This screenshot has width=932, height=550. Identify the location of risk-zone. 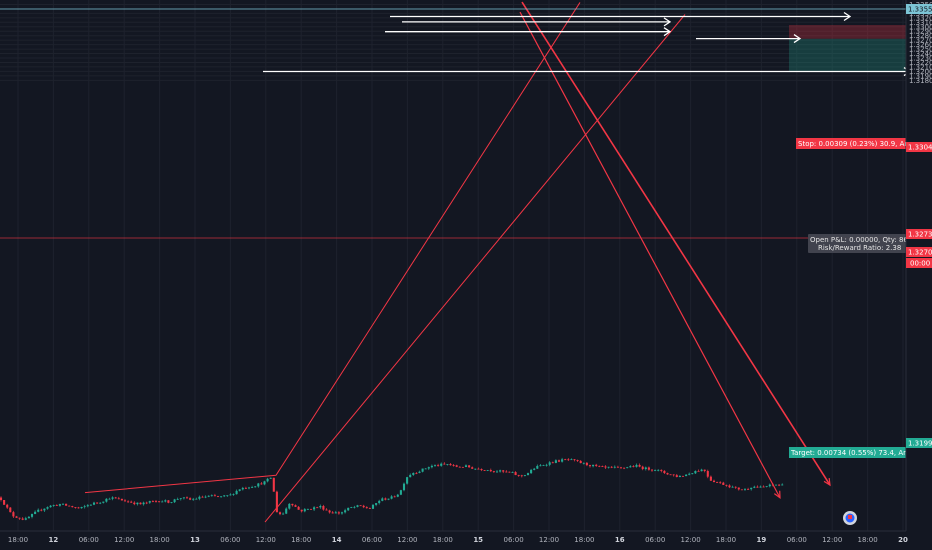
(847, 31).